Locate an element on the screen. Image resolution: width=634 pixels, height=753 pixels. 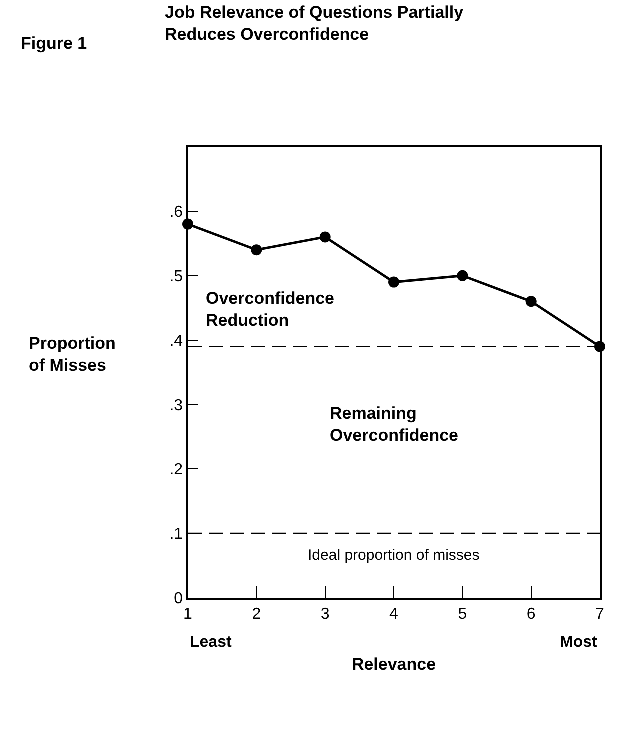
y-tick-label: .2 is located at coordinates (177, 470).